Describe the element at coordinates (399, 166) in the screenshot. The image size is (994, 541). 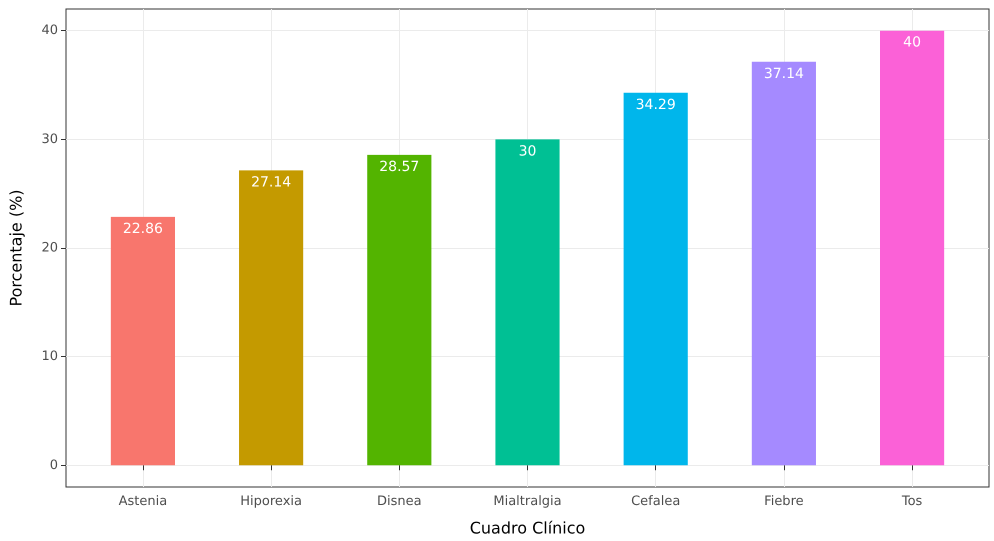
I see `data-label: 28.57` at that location.